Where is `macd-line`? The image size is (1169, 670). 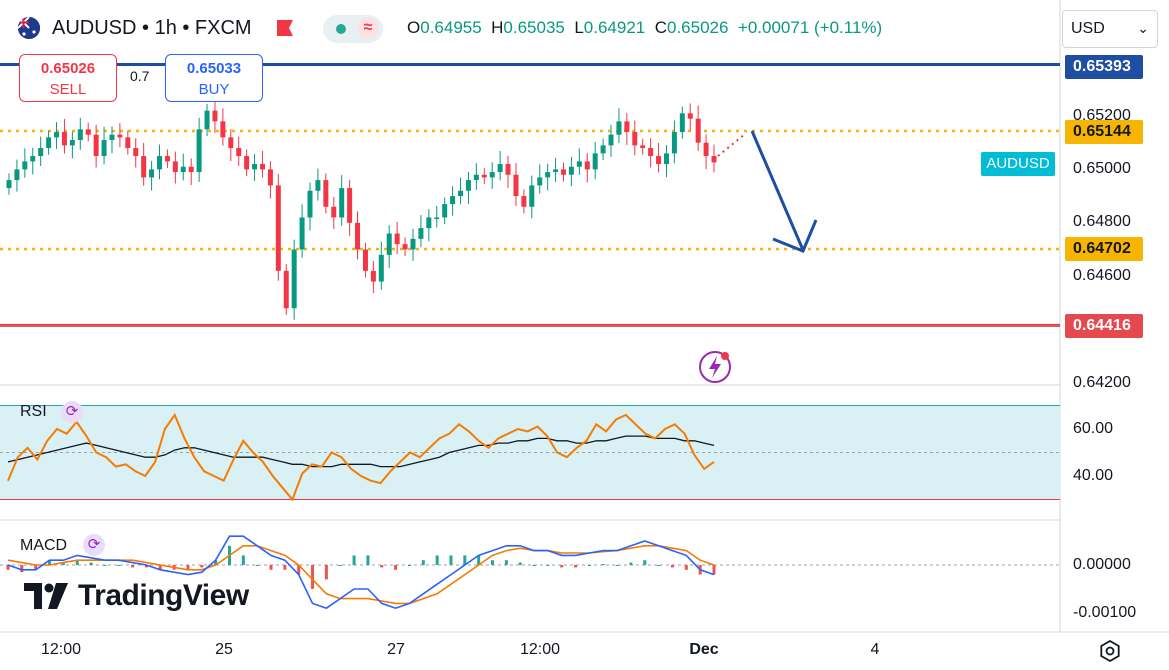 macd-line is located at coordinates (361, 572).